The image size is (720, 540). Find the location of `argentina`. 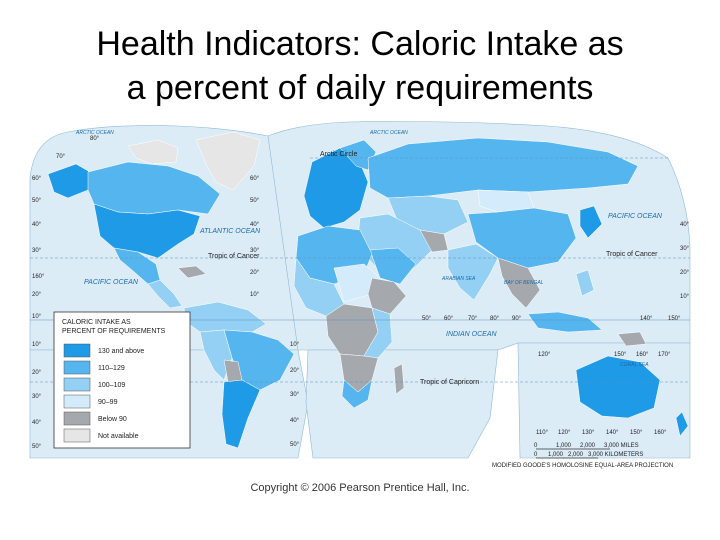

argentina is located at coordinates (241, 414).